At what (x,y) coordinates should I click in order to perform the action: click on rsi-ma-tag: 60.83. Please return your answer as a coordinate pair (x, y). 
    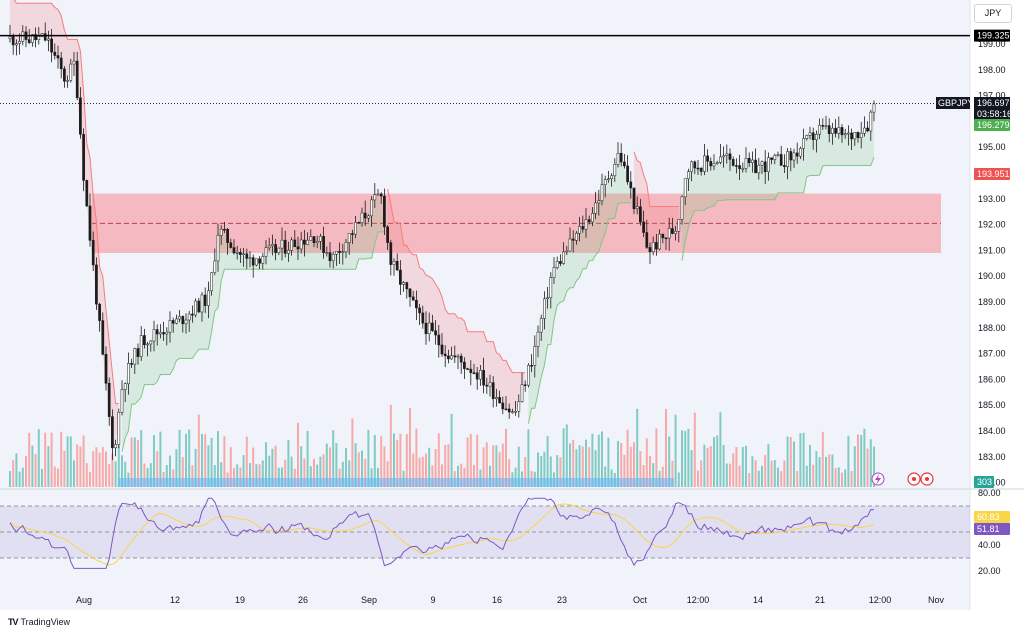
    Looking at the image, I should click on (988, 517).